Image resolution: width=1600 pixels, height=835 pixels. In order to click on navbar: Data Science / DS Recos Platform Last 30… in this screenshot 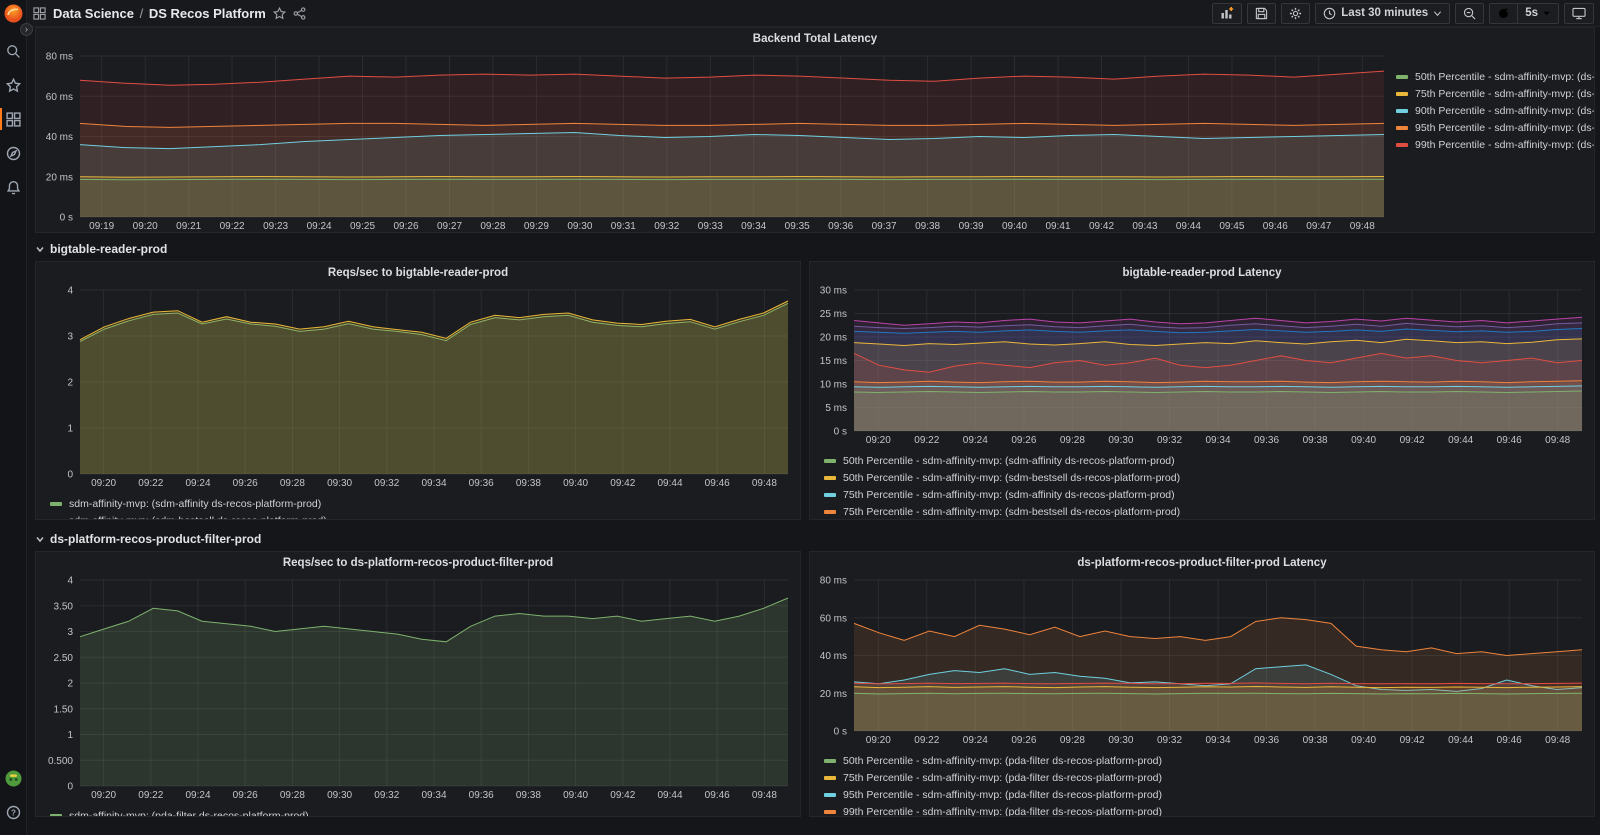, I will do `click(813, 13)`.